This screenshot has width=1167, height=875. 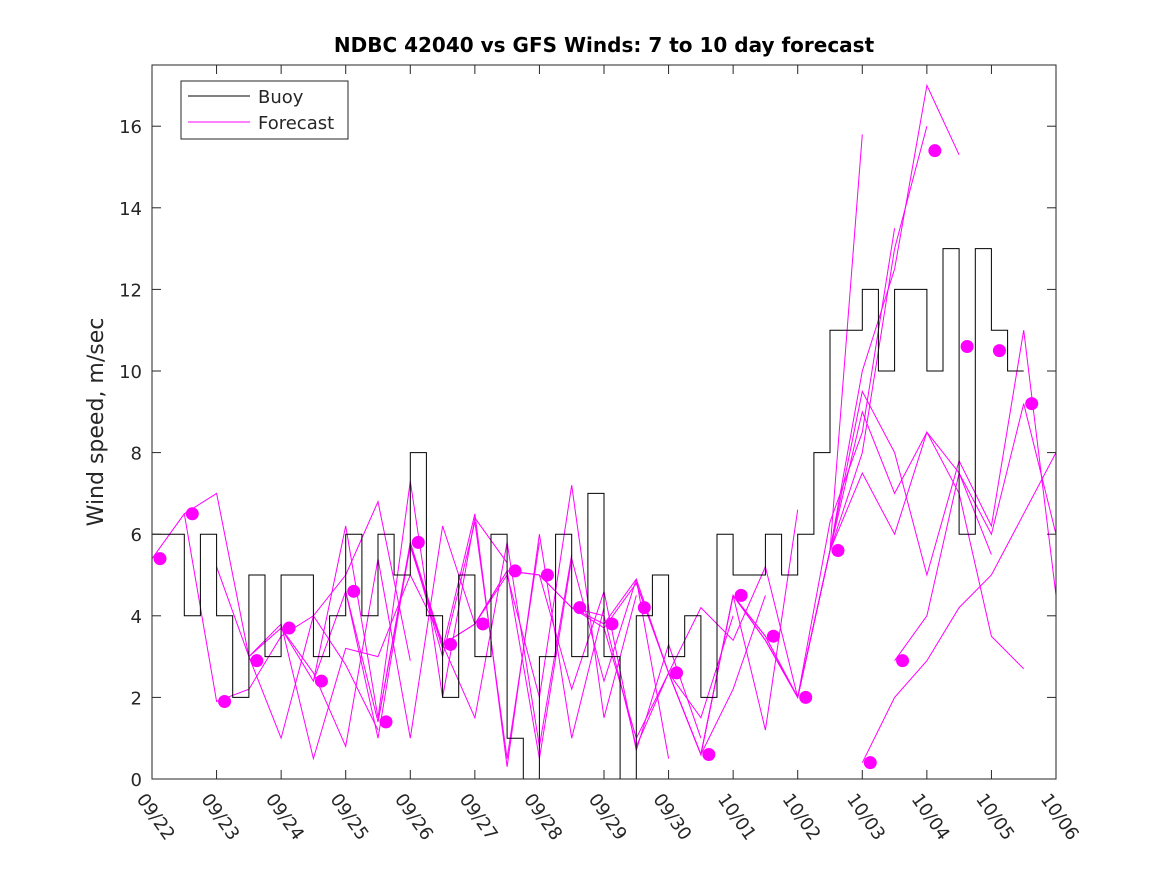 What do you see at coordinates (296, 123) in the screenshot?
I see `legend-forecast-label: Forecast` at bounding box center [296, 123].